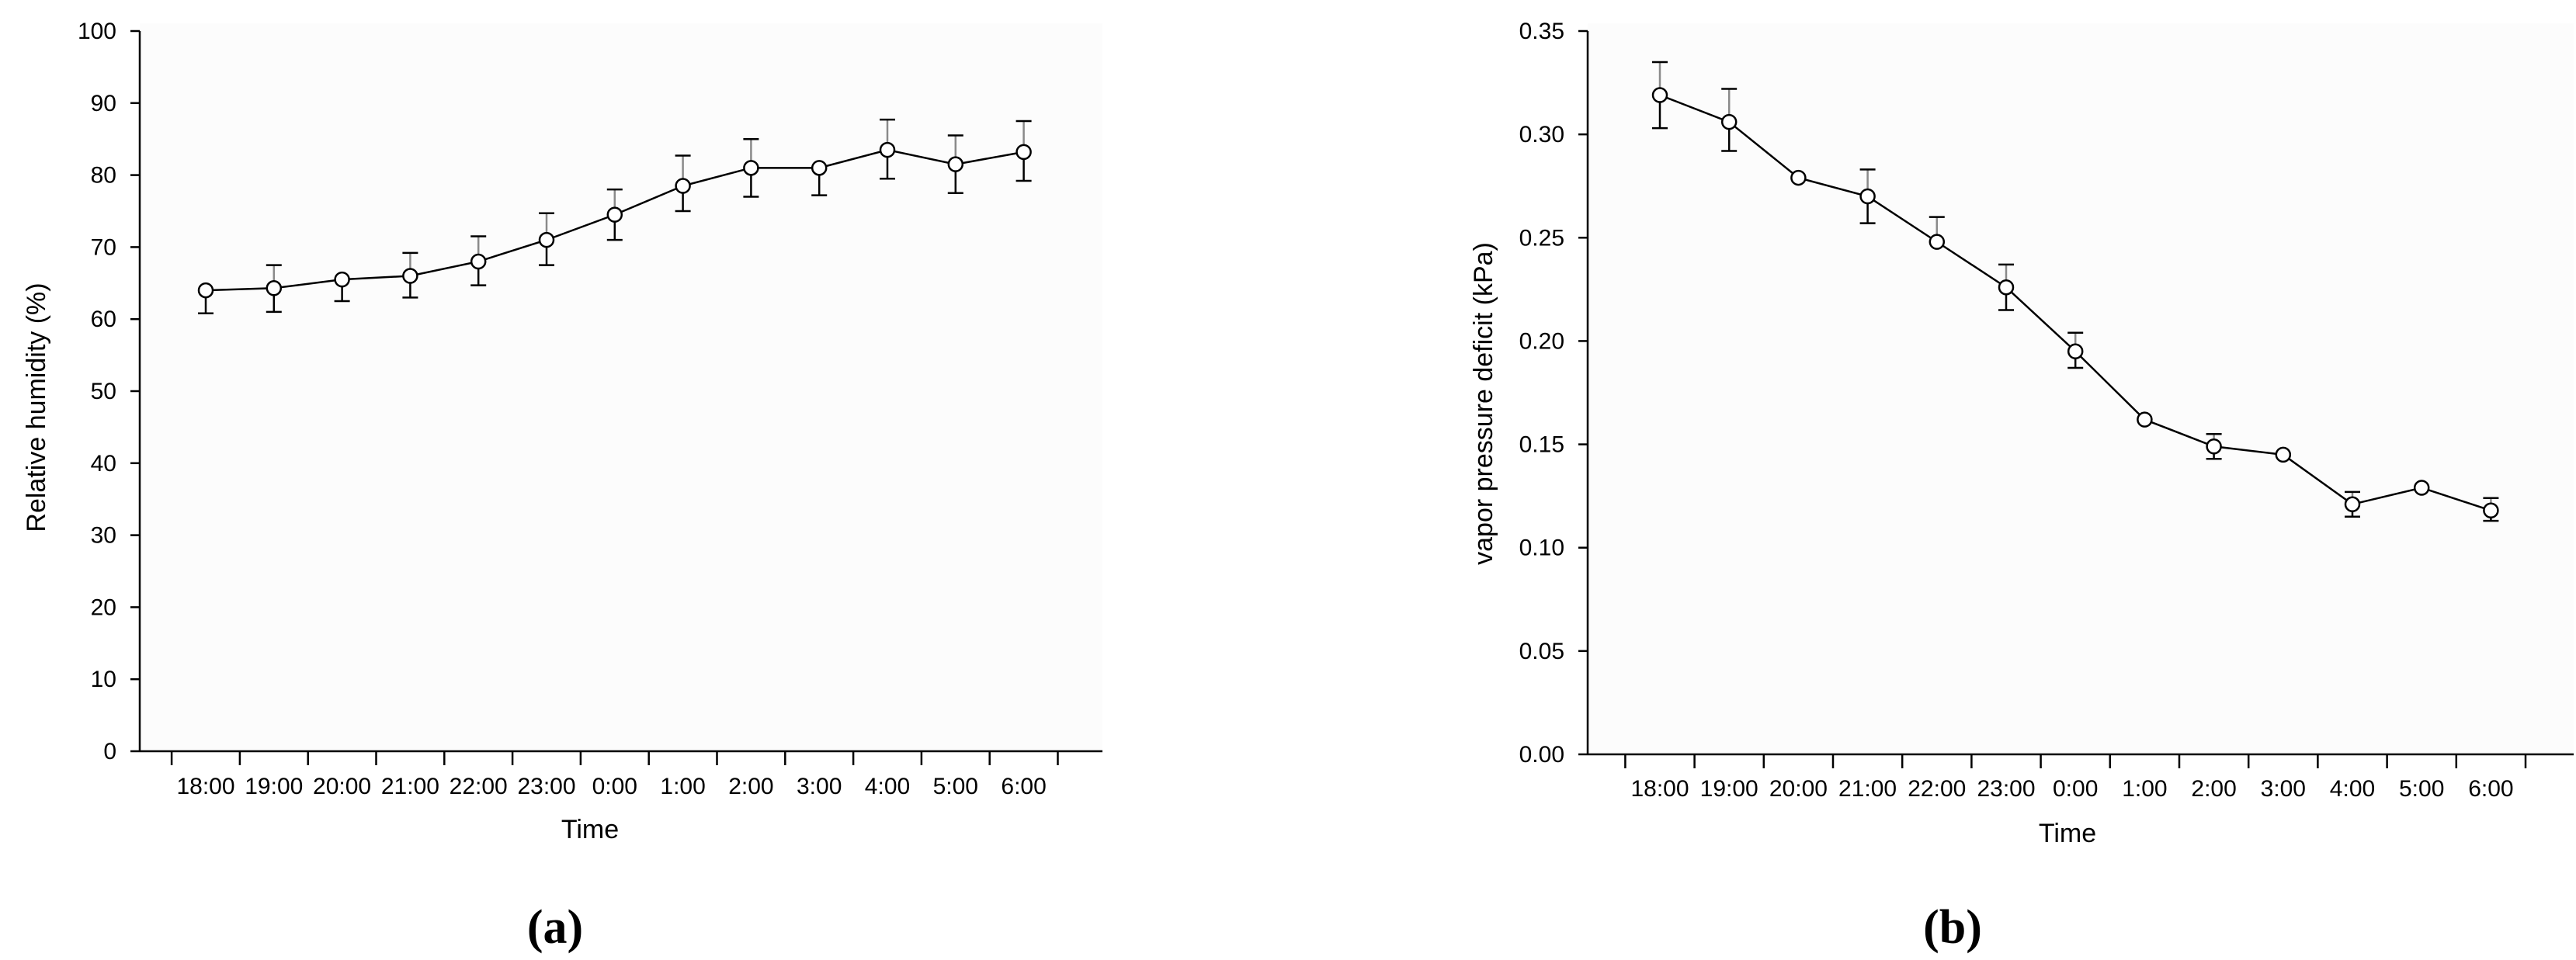  Describe the element at coordinates (2490, 789) in the screenshot. I see `x-tick-label-b: 6:00` at that location.